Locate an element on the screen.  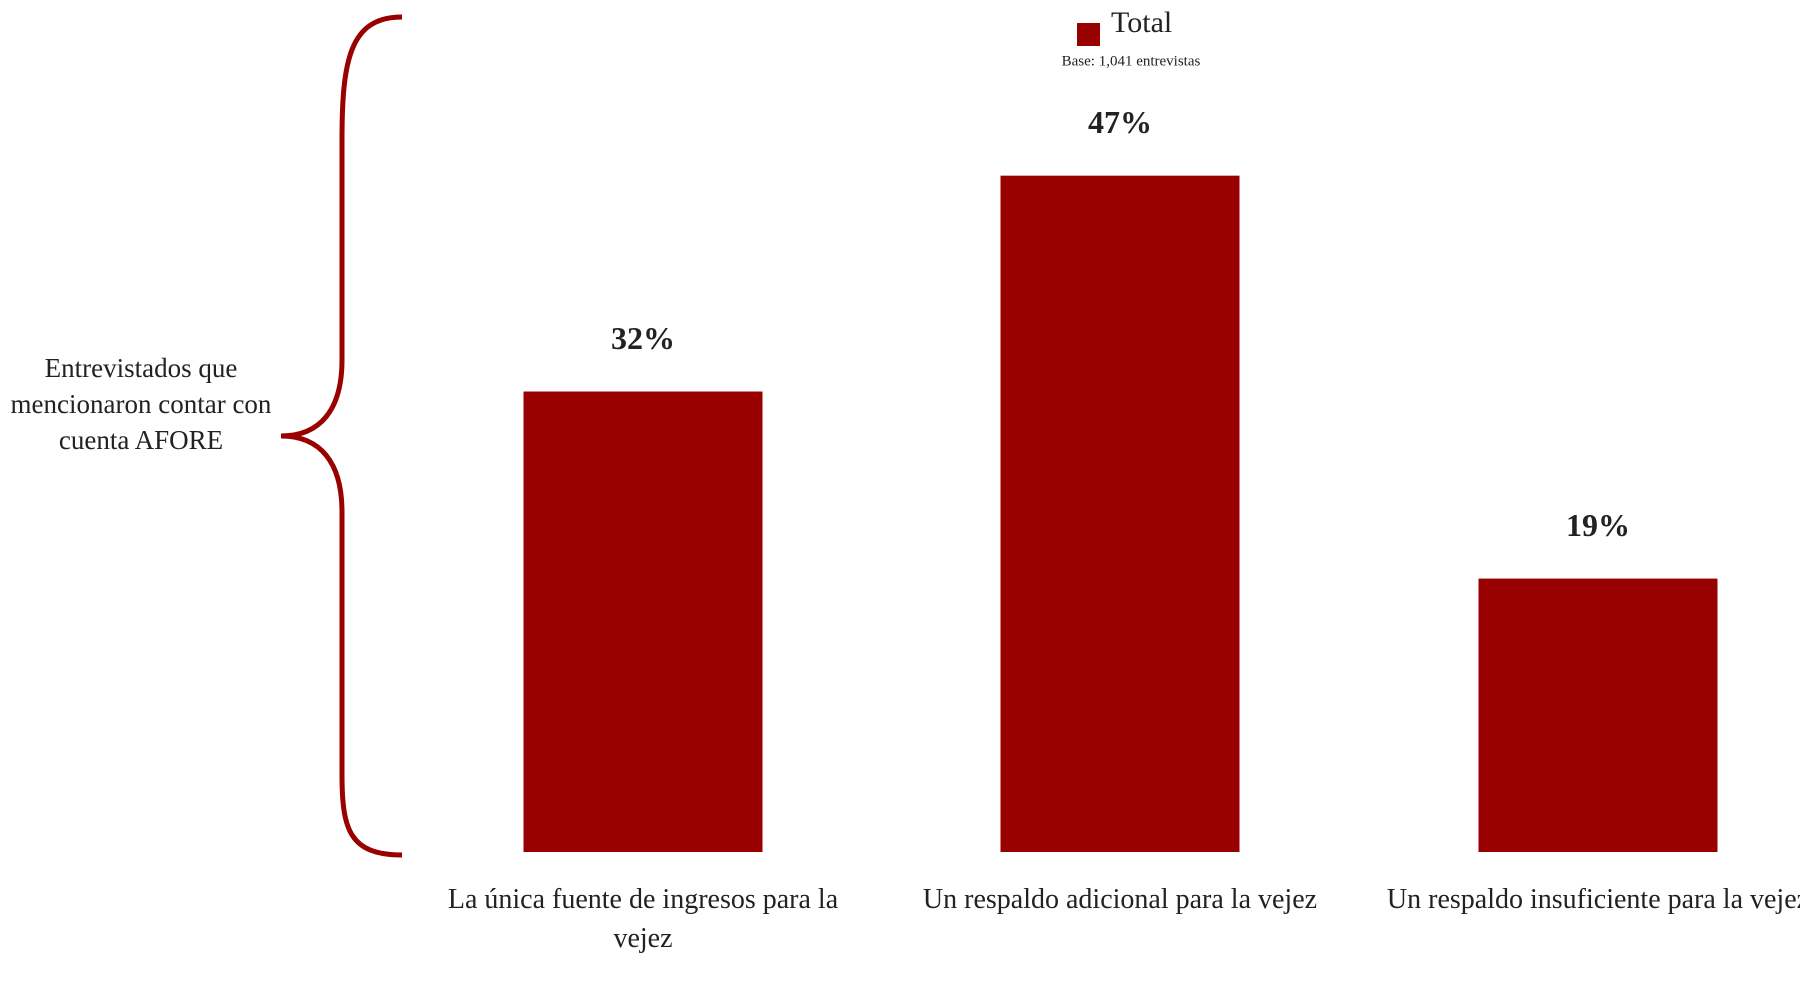
legend-swatch is located at coordinates (1088, 34).